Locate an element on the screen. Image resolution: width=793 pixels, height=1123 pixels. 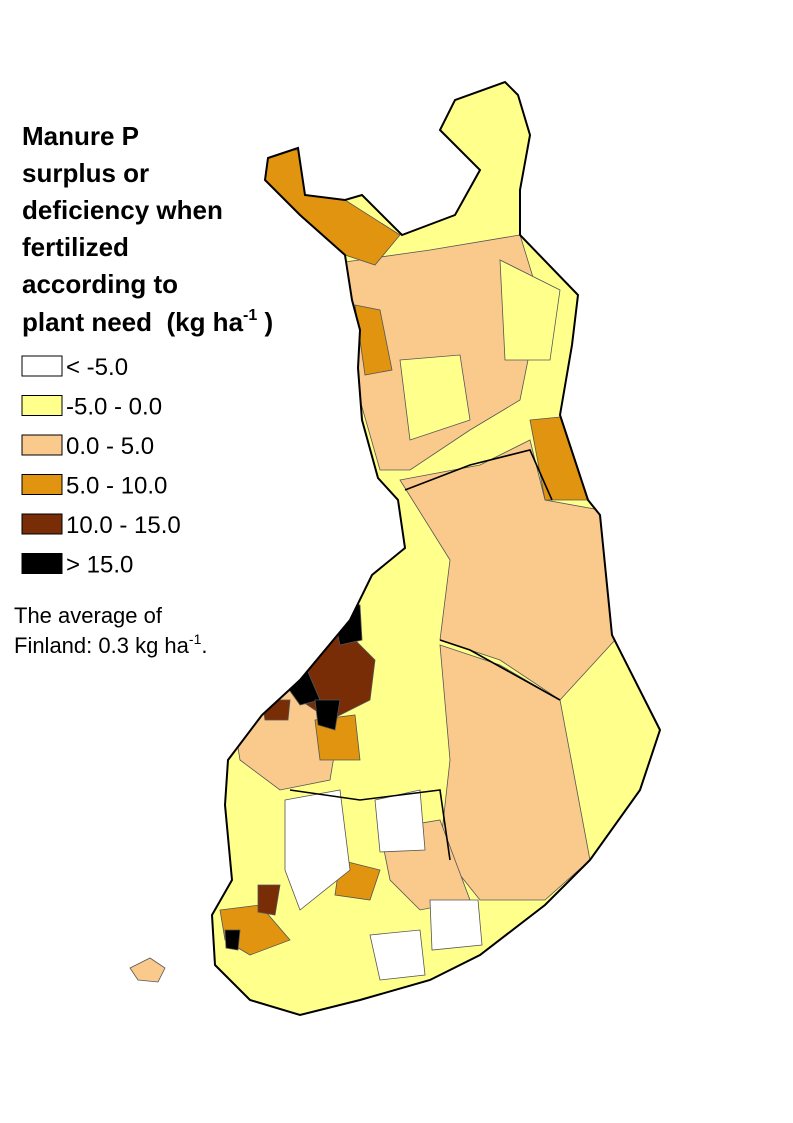
title-line: surplus or is located at coordinates (85, 173).